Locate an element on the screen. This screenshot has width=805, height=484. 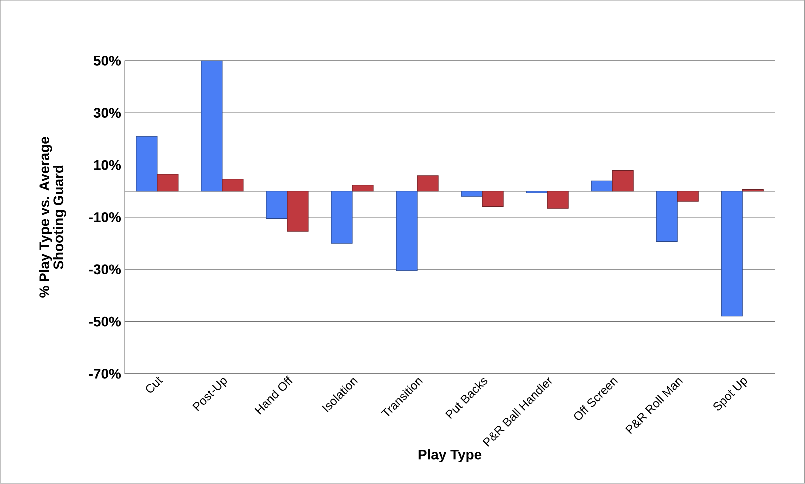
y-tick-label: 50% is located at coordinates (108, 61).